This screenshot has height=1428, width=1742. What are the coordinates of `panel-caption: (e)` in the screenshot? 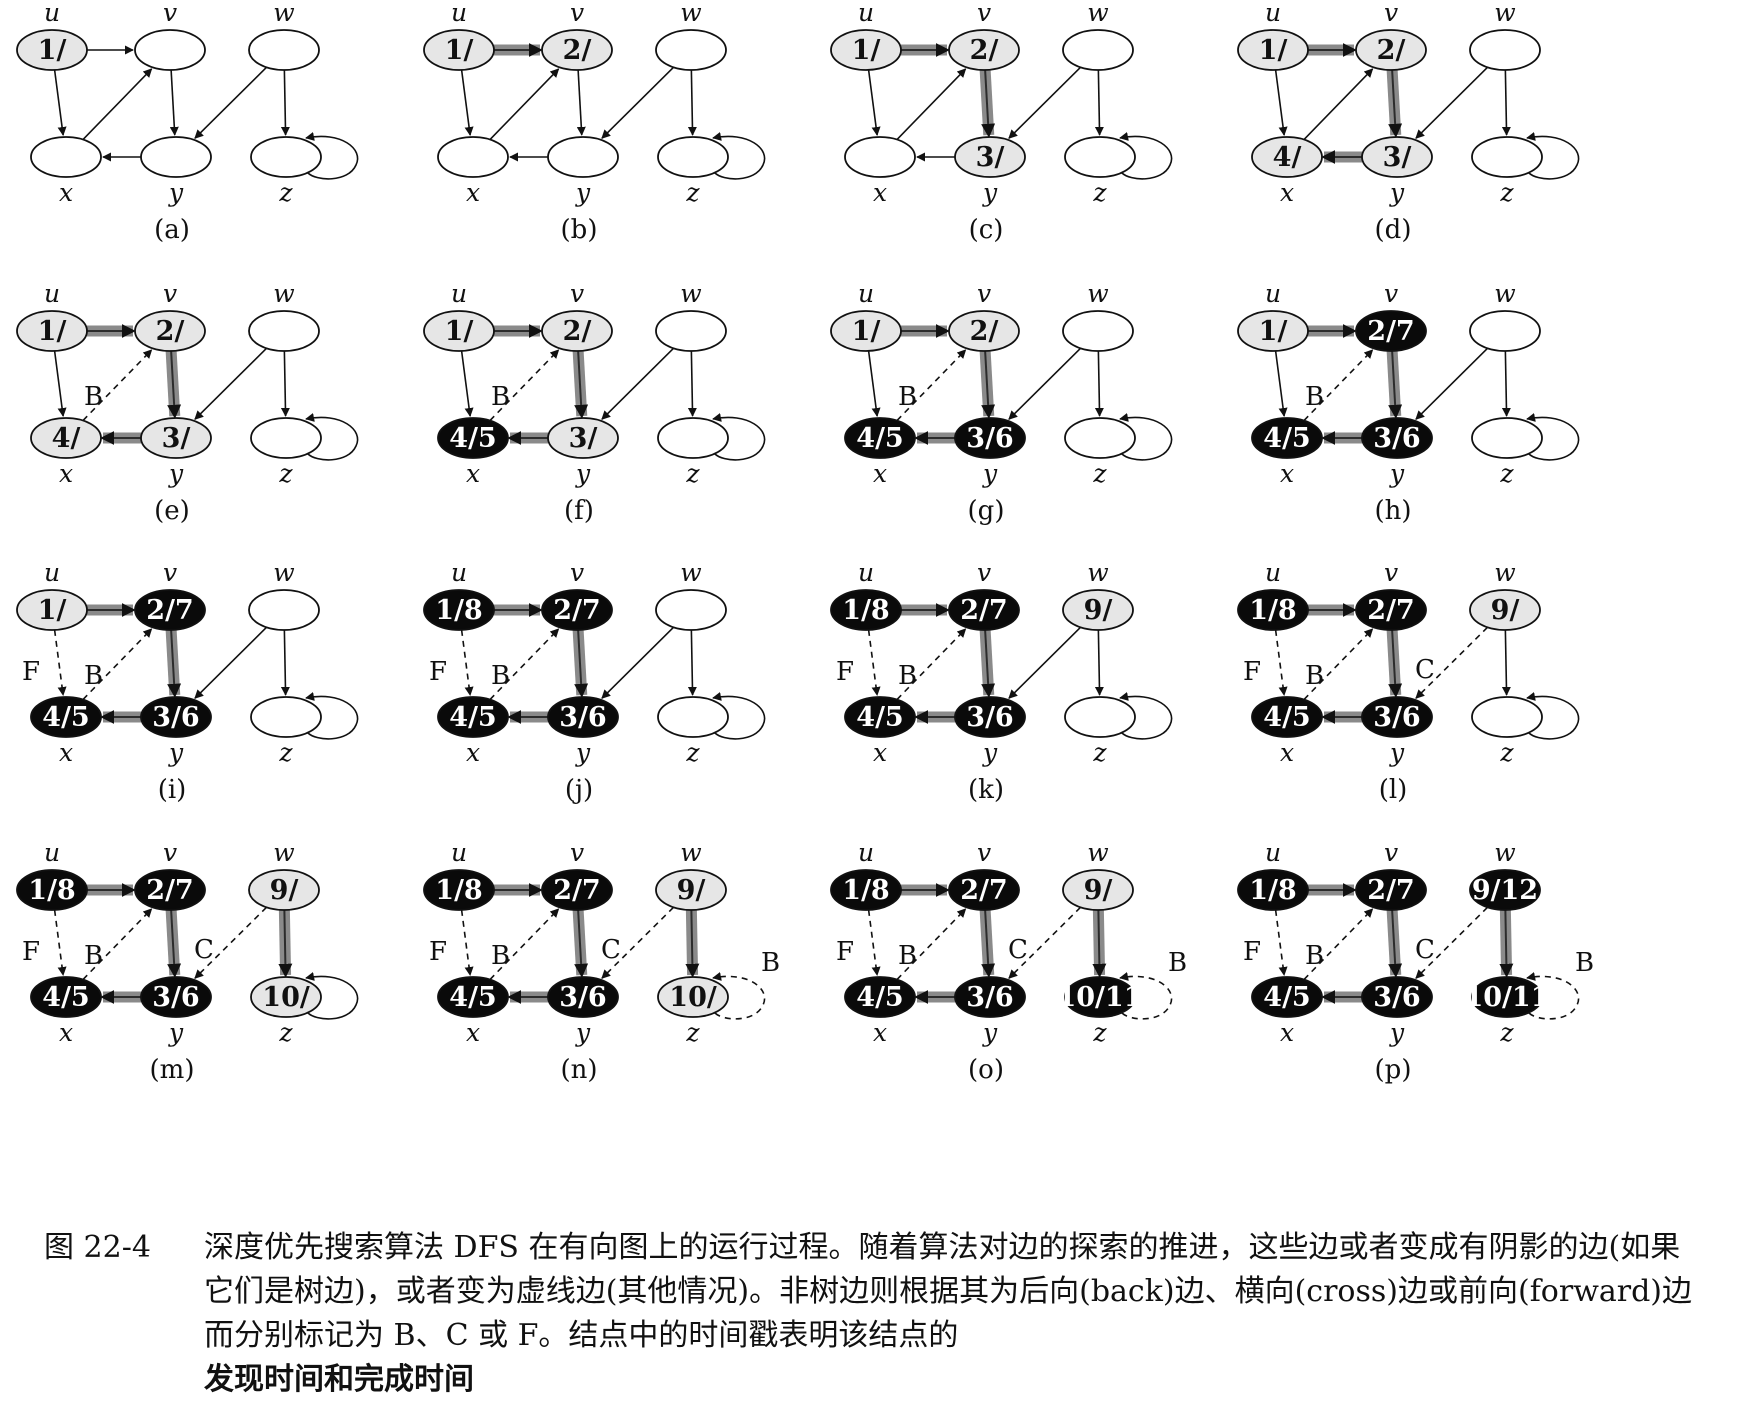 It's located at (172, 511).